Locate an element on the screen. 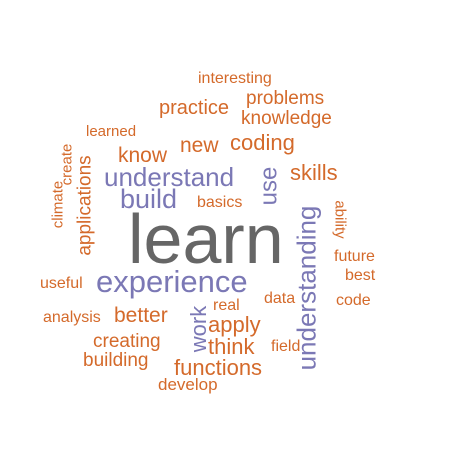 Image resolution: width=461 pixels, height=465 pixels. word-use: use is located at coordinates (269, 186).